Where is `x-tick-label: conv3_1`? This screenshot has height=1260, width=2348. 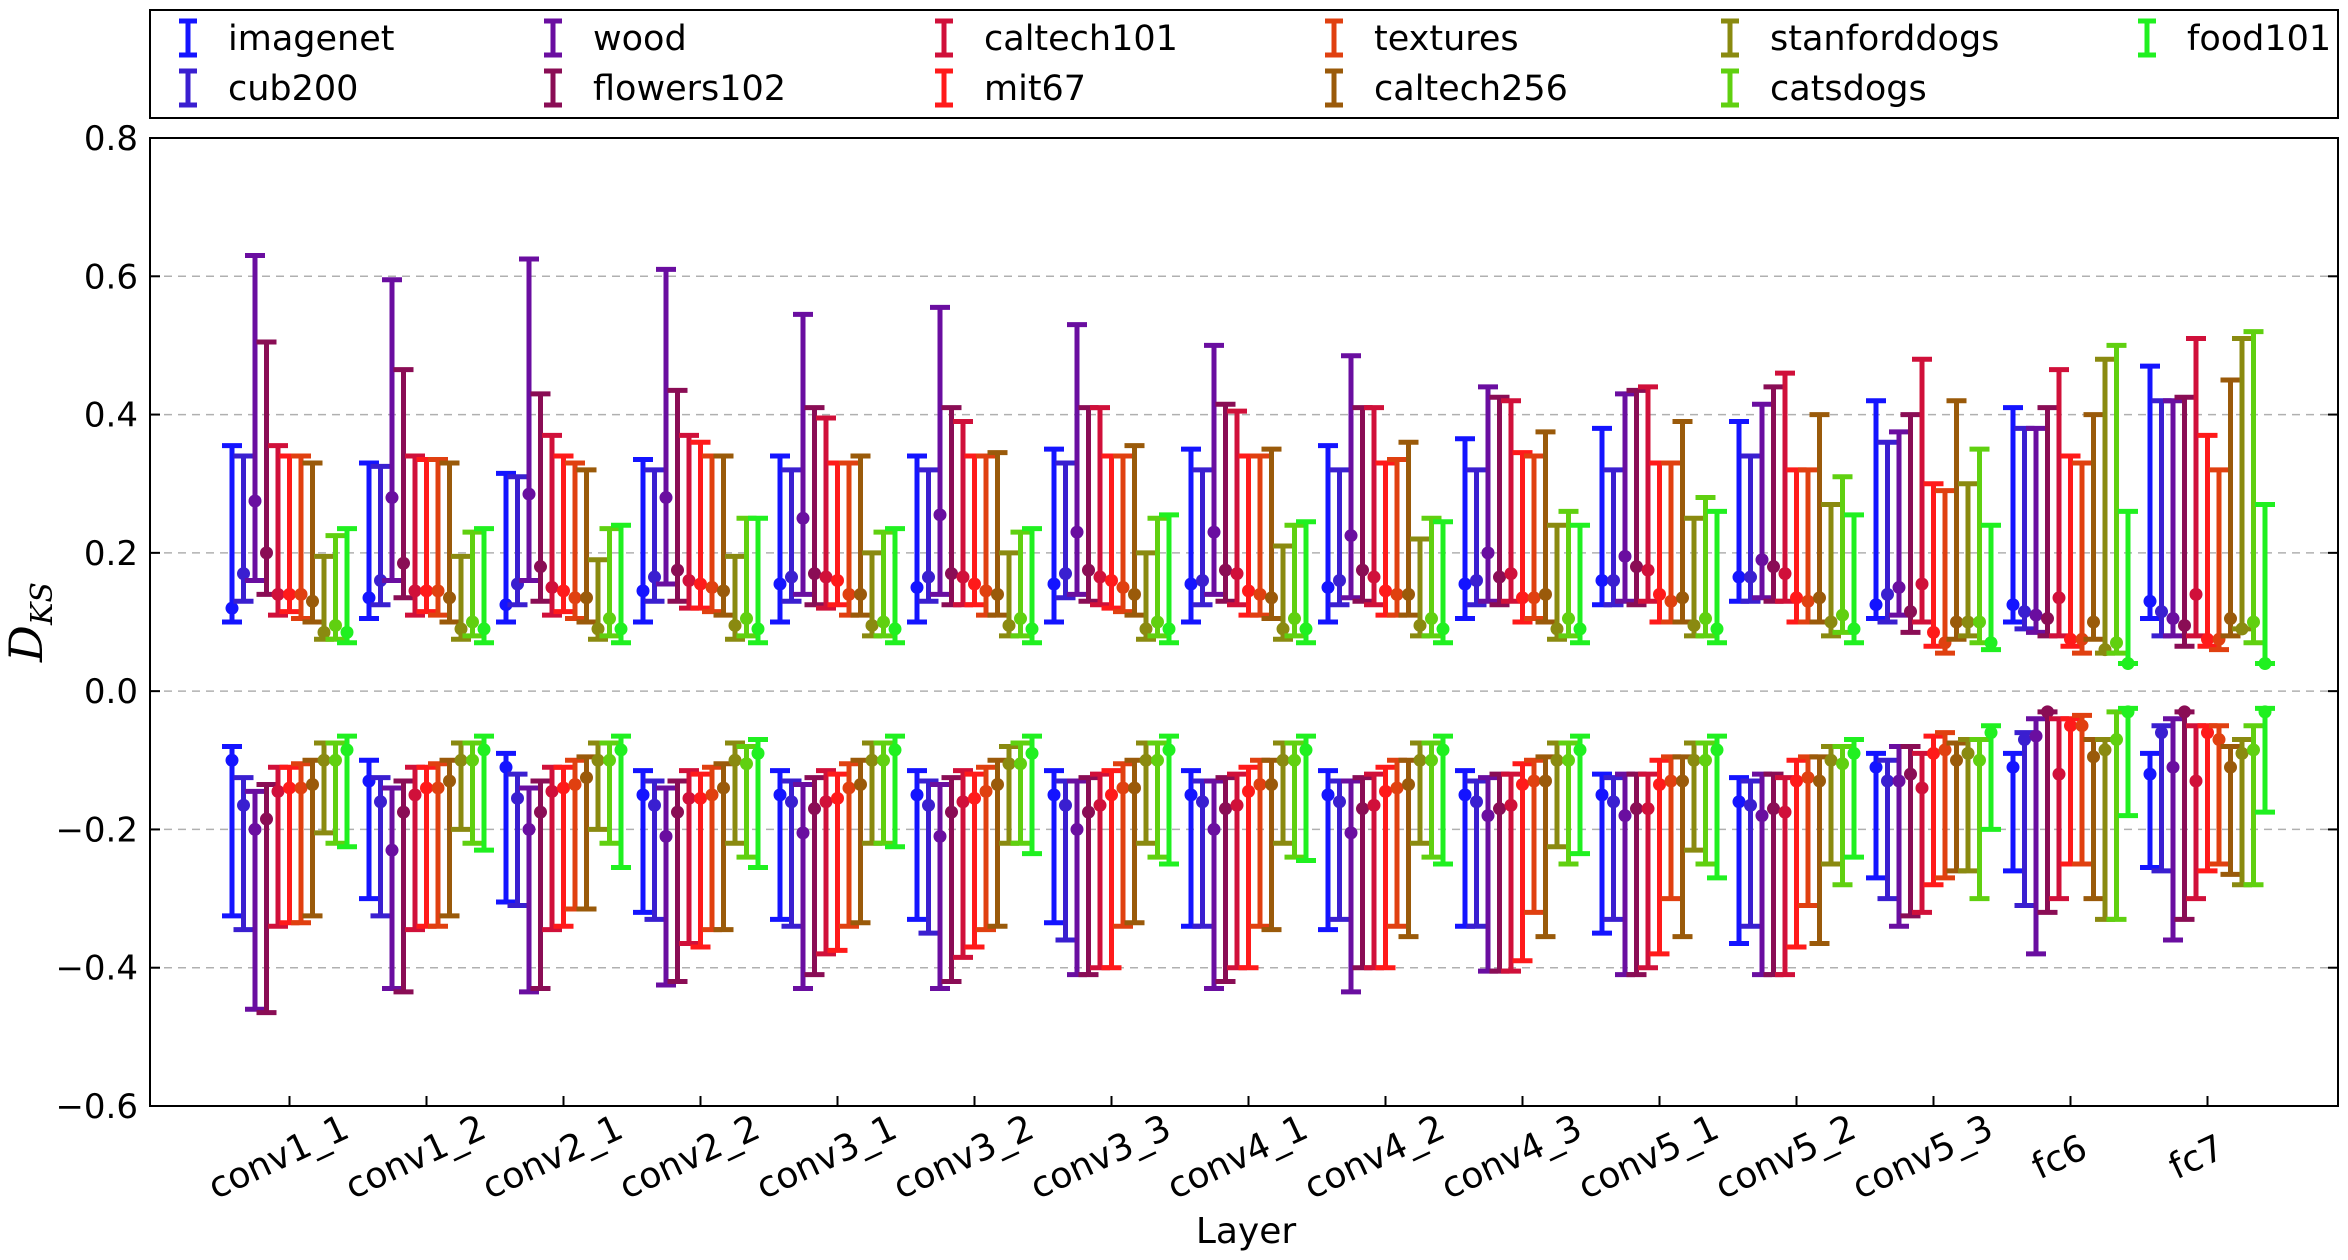 x-tick-label: conv3_1 is located at coordinates (826, 1157).